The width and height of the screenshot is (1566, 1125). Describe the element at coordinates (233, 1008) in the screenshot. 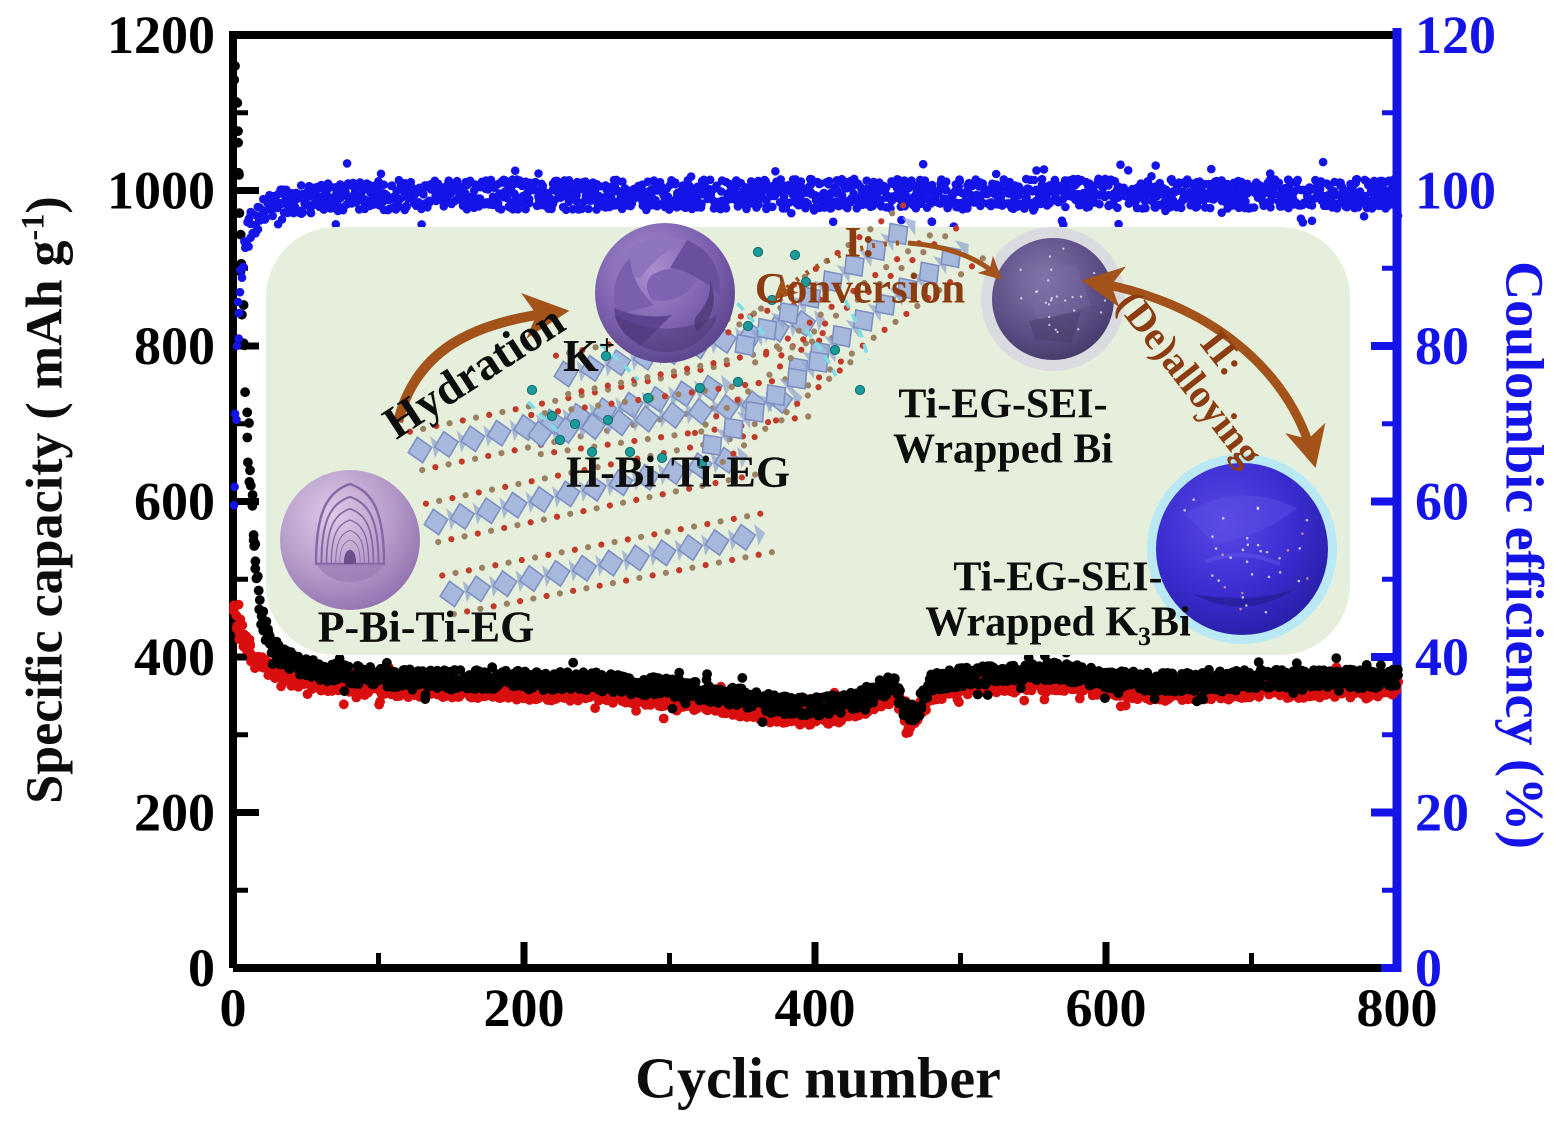

I see `x-tick-label: 0` at that location.